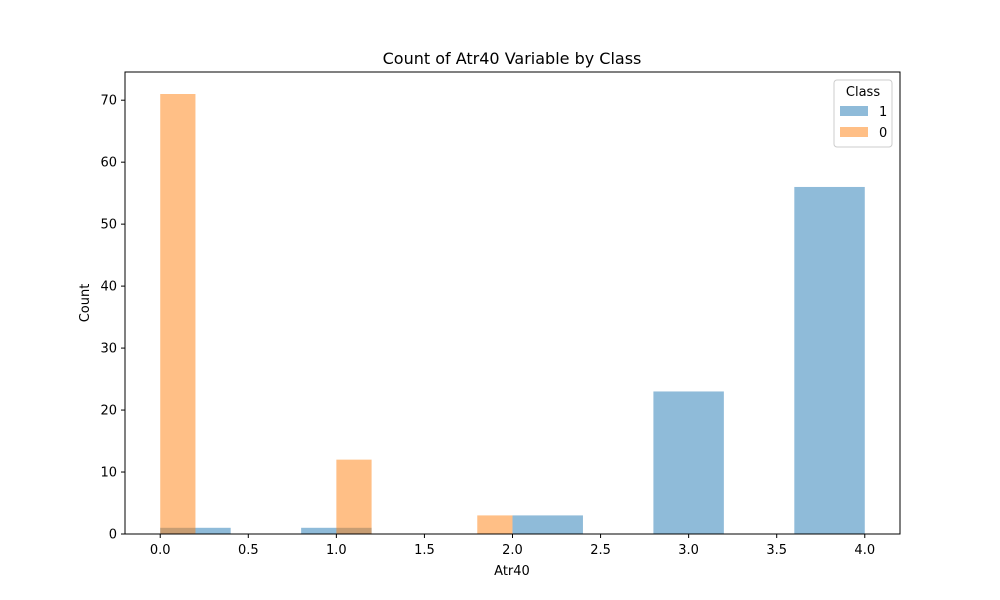 The width and height of the screenshot is (1000, 600). I want to click on x-tick-label: 0.0, so click(160, 550).